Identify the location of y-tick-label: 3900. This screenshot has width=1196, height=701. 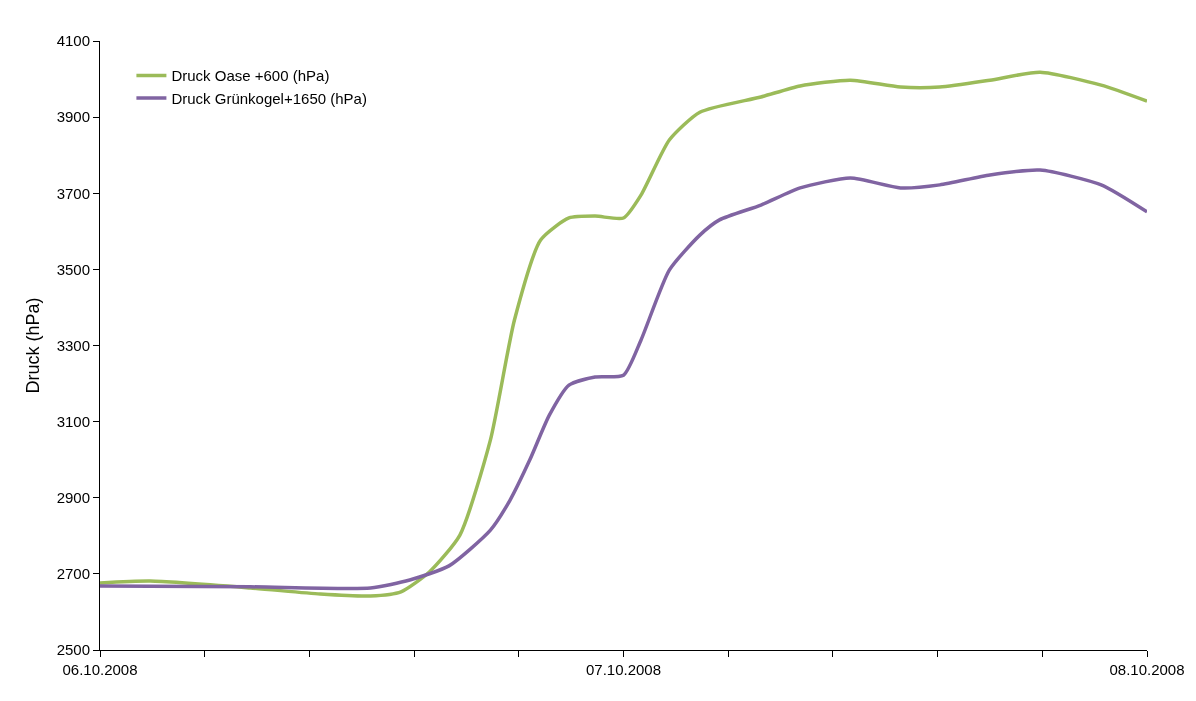
(73, 117).